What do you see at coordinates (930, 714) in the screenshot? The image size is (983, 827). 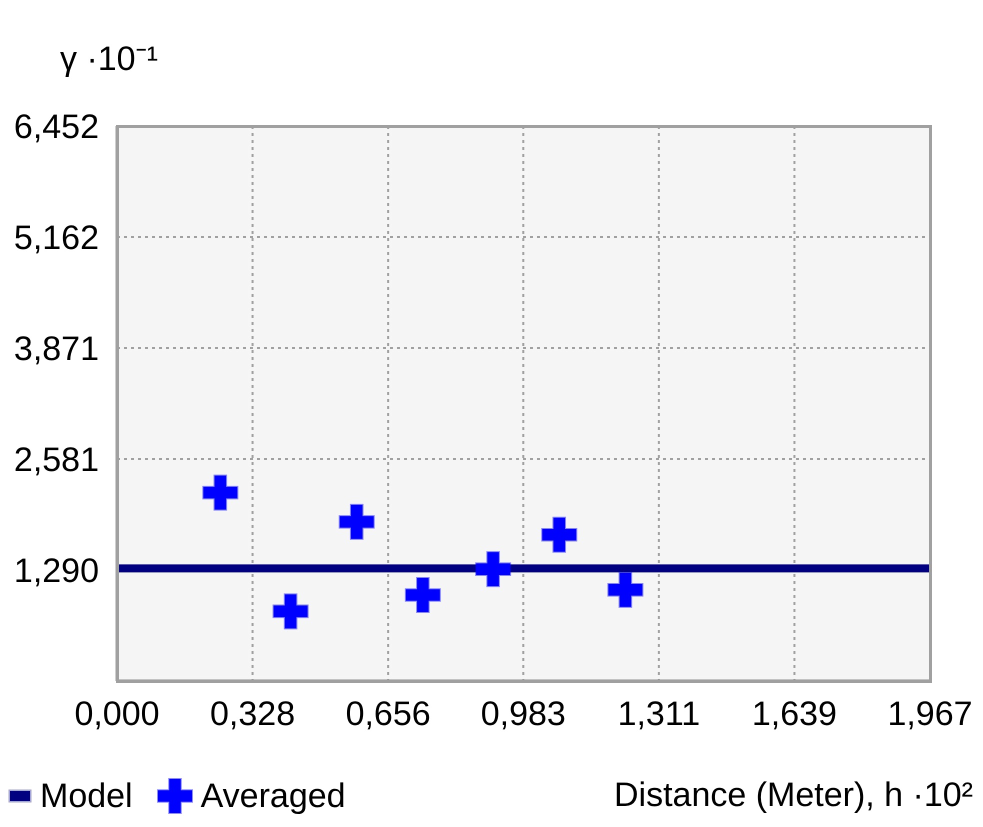 I see `x-tick-label: 1,967` at bounding box center [930, 714].